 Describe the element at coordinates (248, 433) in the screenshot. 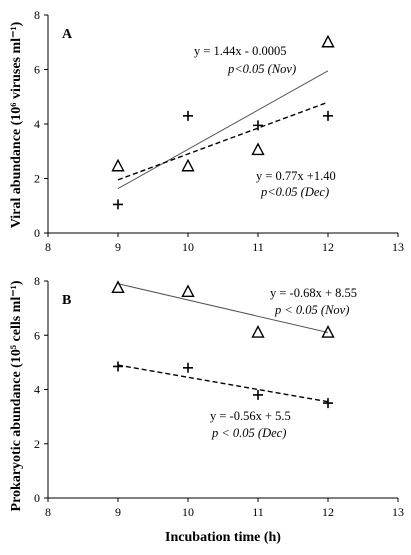

I see `series-2-significance: p < 0.05 (Dec)` at that location.